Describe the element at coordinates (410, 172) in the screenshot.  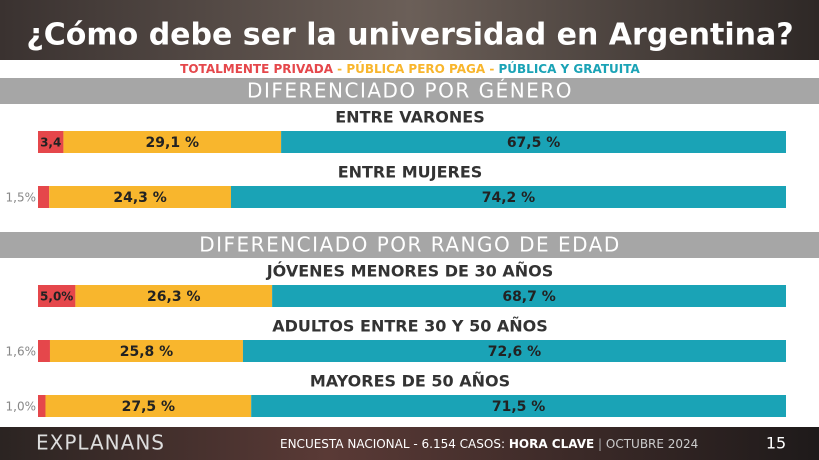
I see `category-label: ENTRE MUJERES` at that location.